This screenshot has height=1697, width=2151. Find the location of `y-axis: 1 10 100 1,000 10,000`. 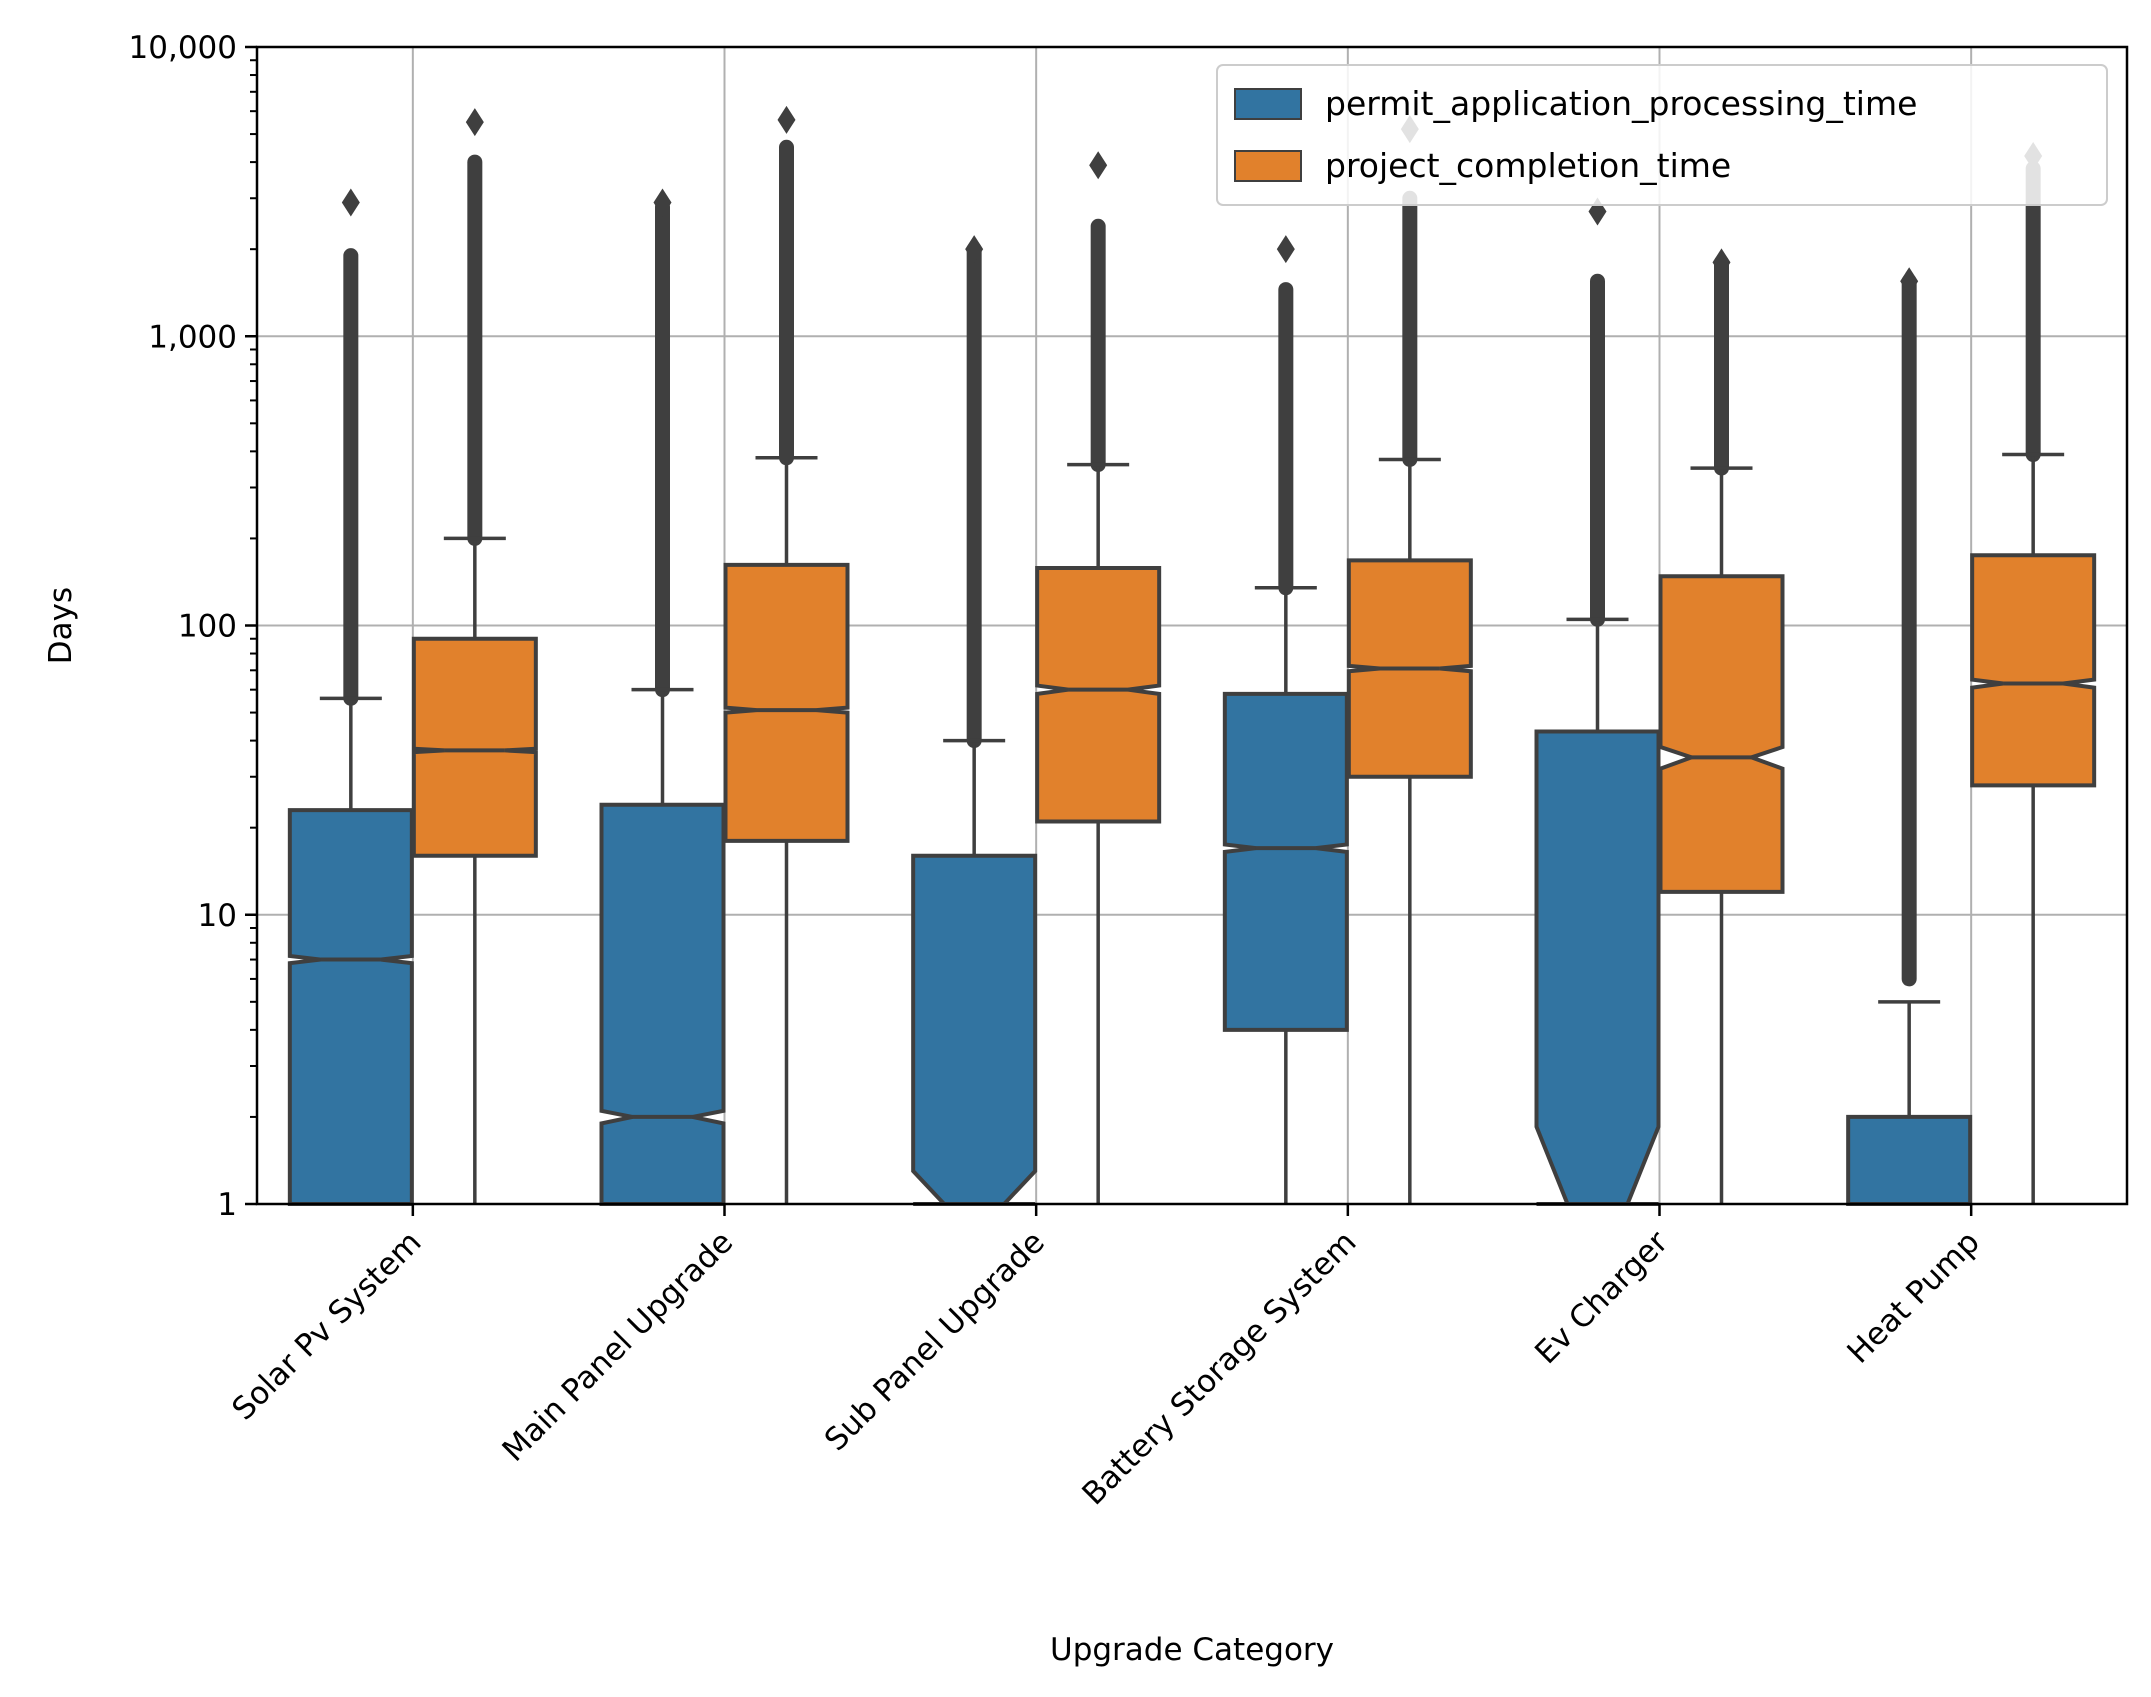

y-axis: 1 10 100 1,000 10,000 is located at coordinates (193, 626).